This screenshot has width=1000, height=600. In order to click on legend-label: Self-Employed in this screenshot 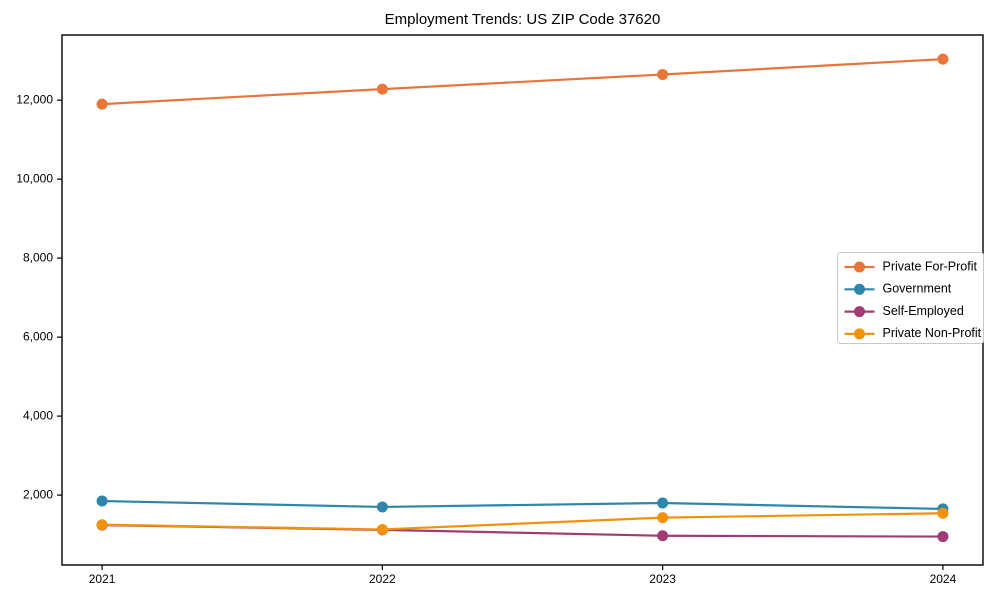, I will do `click(923, 311)`.